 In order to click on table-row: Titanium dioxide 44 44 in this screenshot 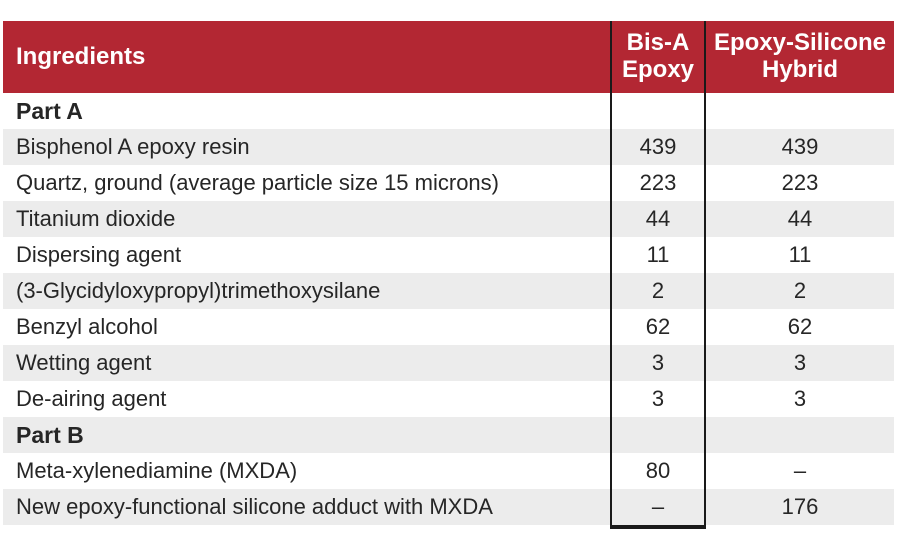, I will do `click(448, 219)`.